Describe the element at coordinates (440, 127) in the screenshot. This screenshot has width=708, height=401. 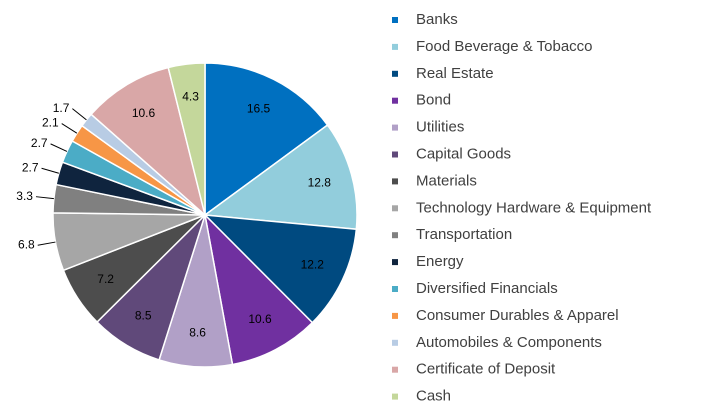
I see `legend-label: Utilities` at that location.